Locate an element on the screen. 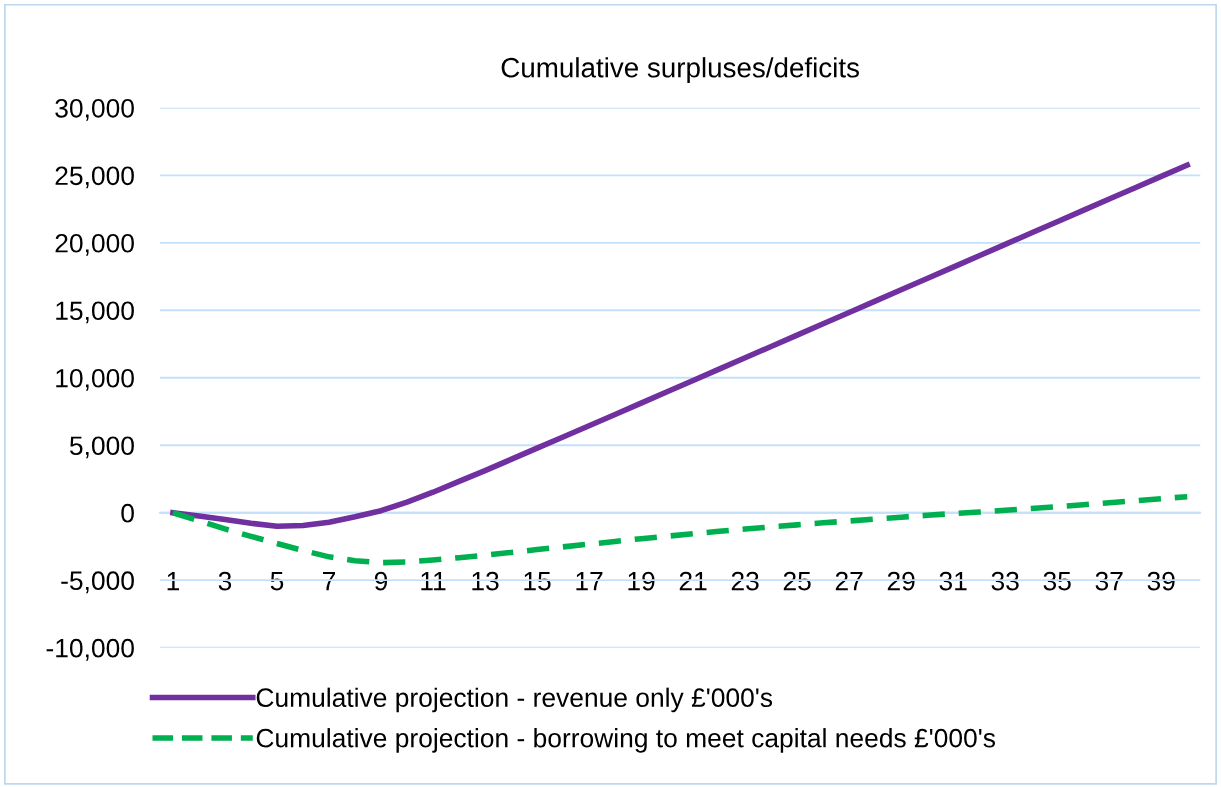 The image size is (1221, 787). x-tick-label: 21 is located at coordinates (693, 581).